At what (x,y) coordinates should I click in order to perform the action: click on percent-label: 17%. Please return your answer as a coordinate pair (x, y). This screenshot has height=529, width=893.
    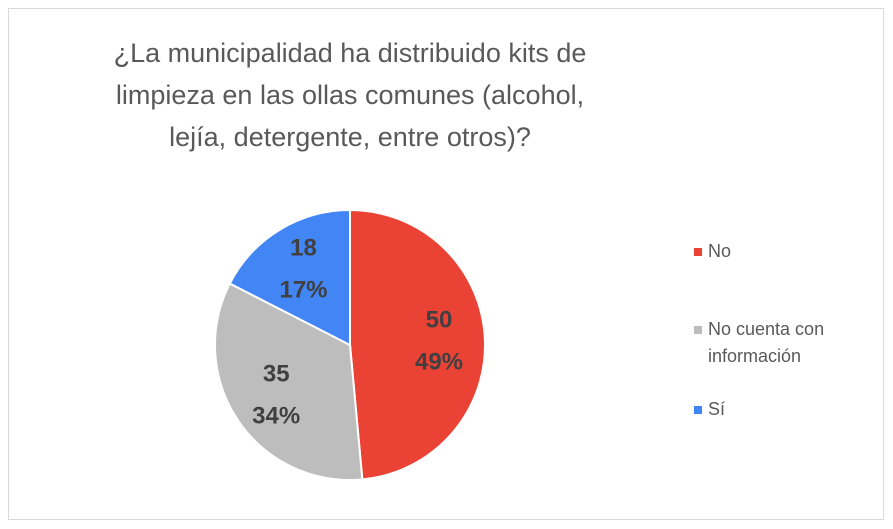
    Looking at the image, I should click on (303, 289).